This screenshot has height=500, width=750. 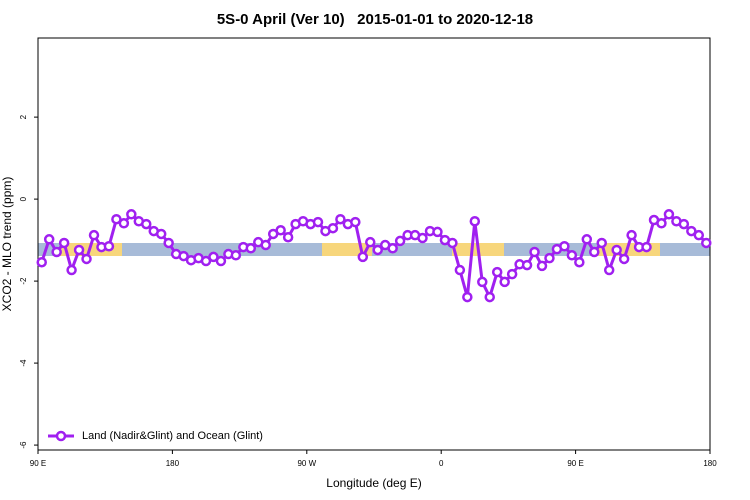 What do you see at coordinates (23, 445) in the screenshot?
I see `y-tick-label: -6` at bounding box center [23, 445].